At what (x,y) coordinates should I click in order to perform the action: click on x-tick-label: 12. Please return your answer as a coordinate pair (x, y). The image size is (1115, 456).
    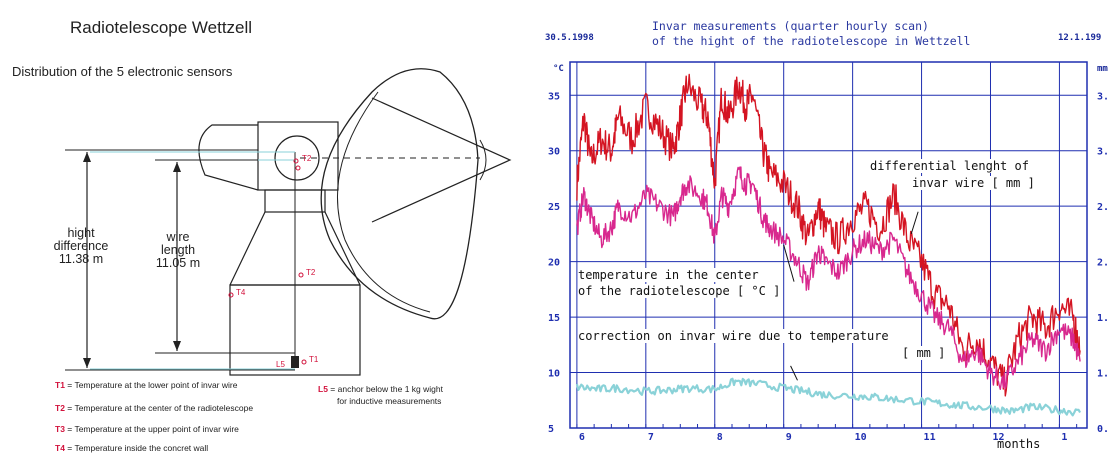
    Looking at the image, I should click on (998, 437).